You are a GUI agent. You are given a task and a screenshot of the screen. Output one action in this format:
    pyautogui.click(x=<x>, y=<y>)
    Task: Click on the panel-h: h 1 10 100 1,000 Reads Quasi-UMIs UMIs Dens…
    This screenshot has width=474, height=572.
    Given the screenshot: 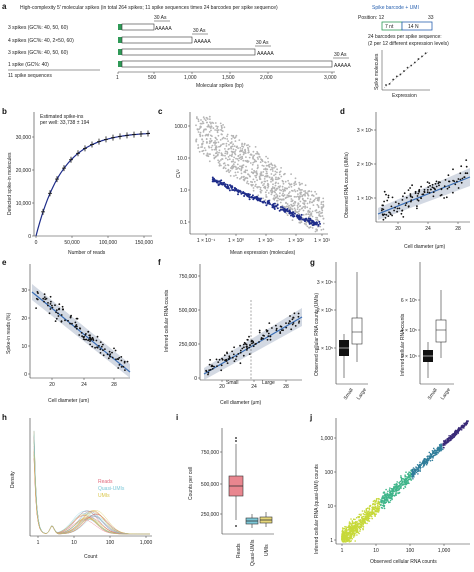 What is the action you would take?
    pyautogui.click(x=77, y=486)
    